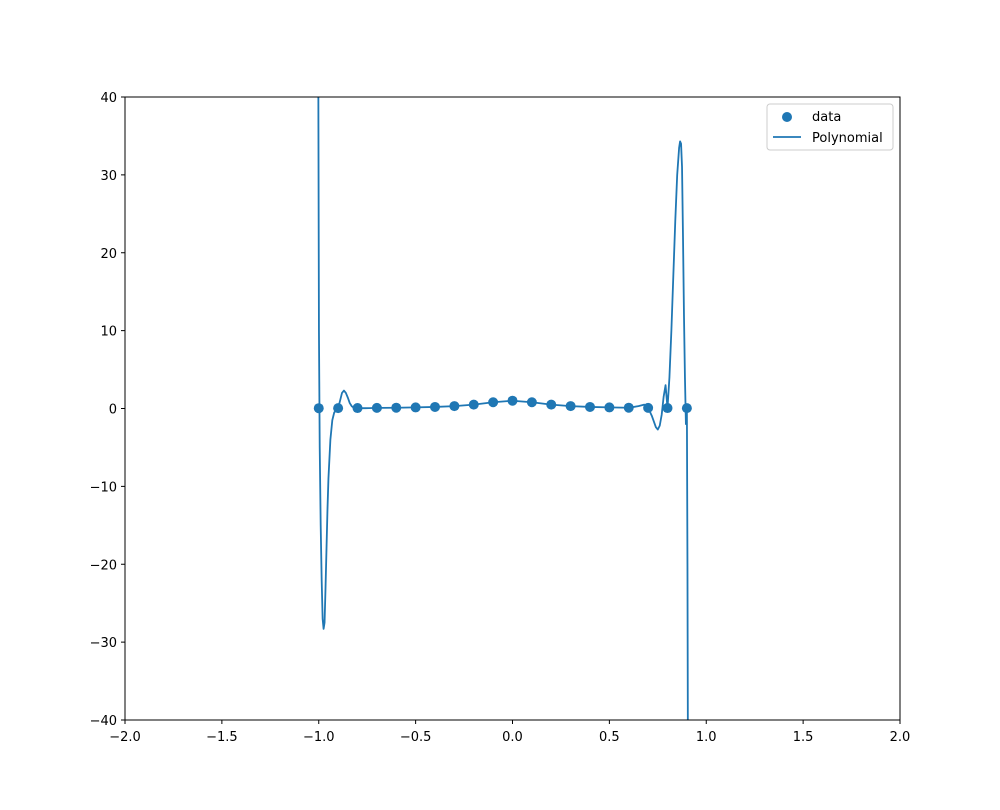 The width and height of the screenshot is (1000, 810). Describe the element at coordinates (512, 737) in the screenshot. I see `x-tick-label: 0.0` at that location.